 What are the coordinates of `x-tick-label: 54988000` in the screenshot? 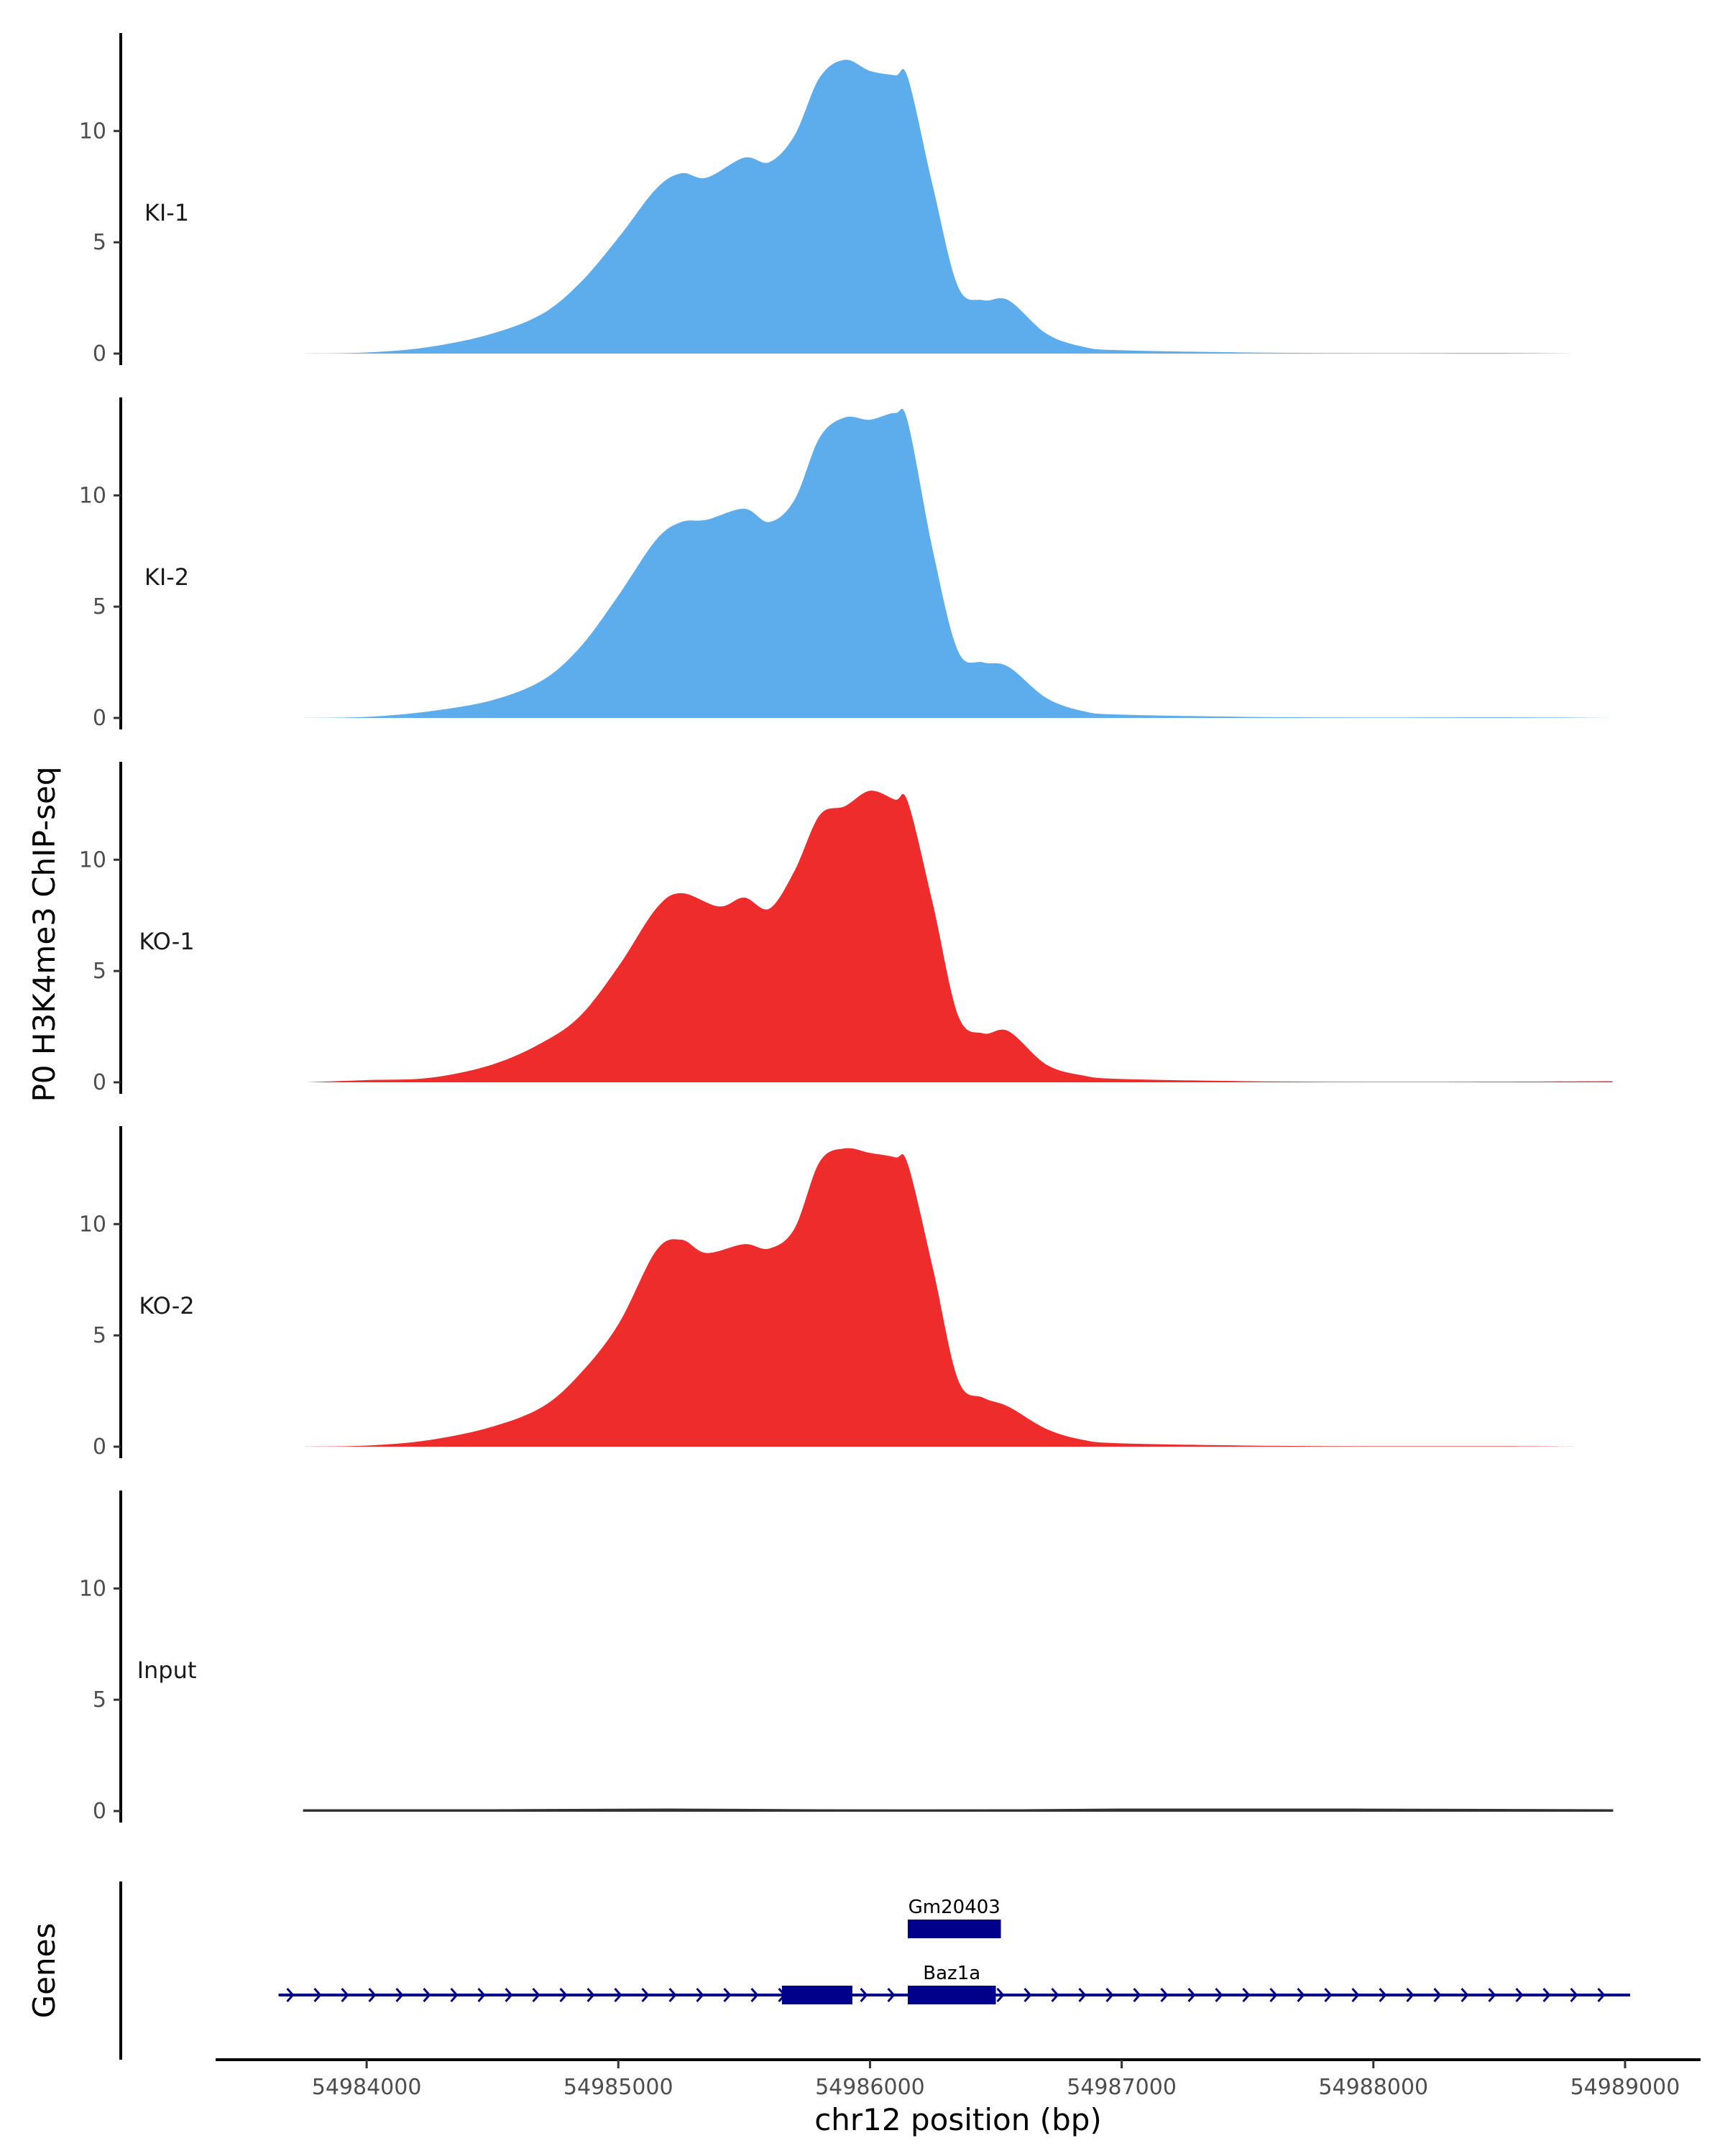 It's located at (1373, 2087).